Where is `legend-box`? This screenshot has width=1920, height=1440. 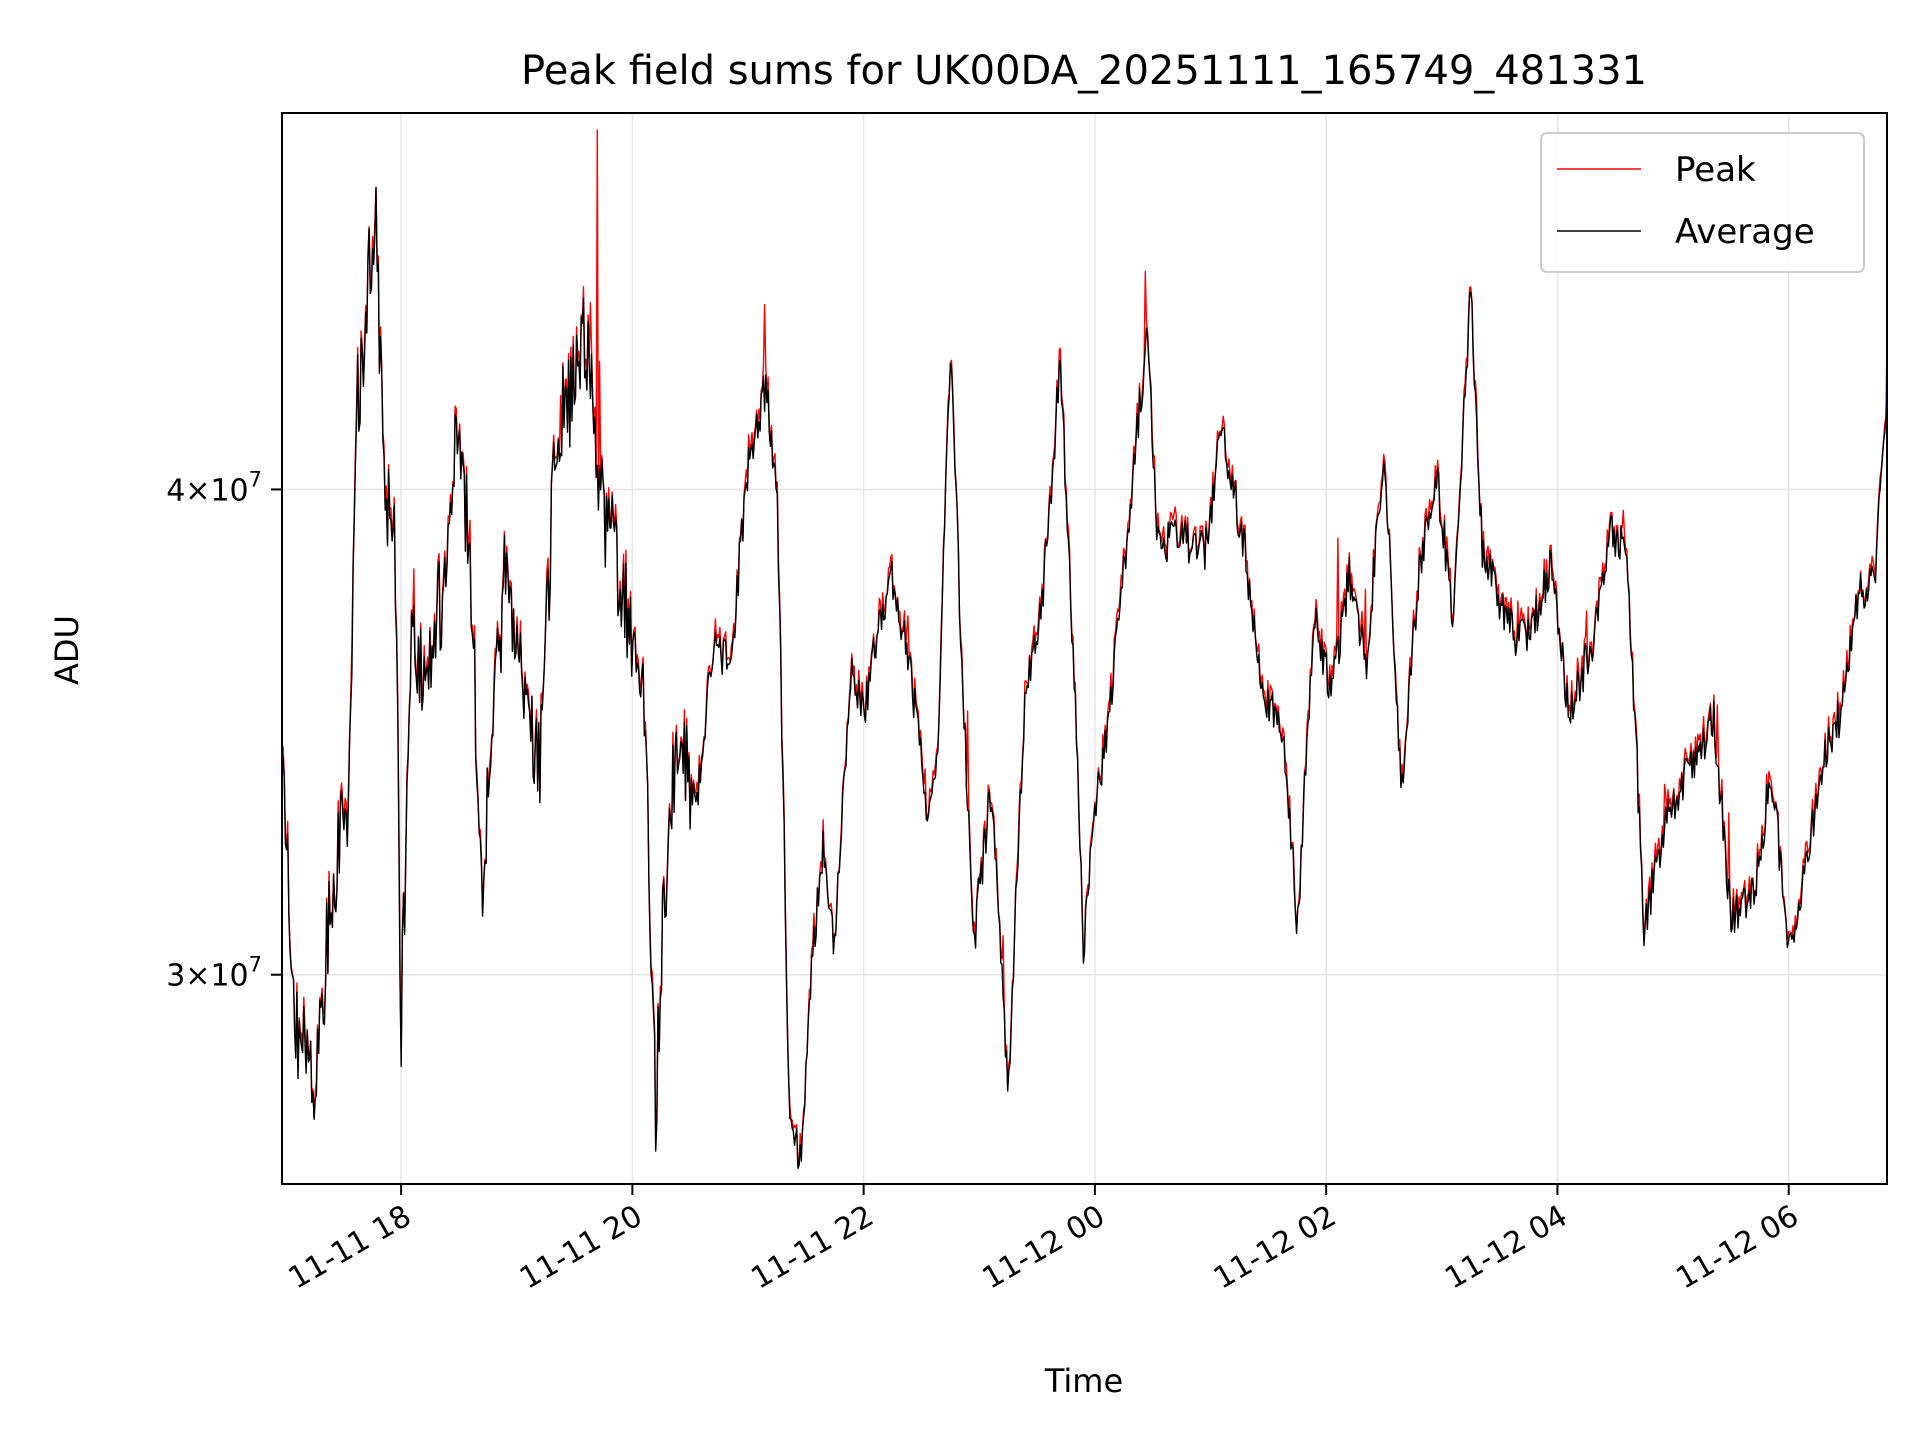
legend-box is located at coordinates (1702, 202).